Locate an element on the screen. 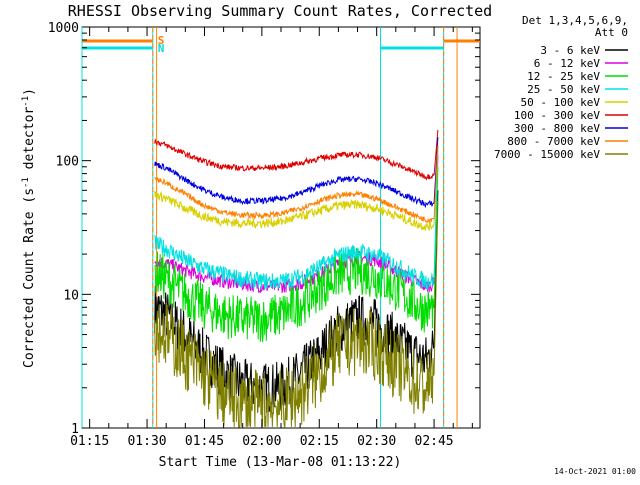 The image size is (640, 485). x-tick-label: 02:15 is located at coordinates (319, 441).